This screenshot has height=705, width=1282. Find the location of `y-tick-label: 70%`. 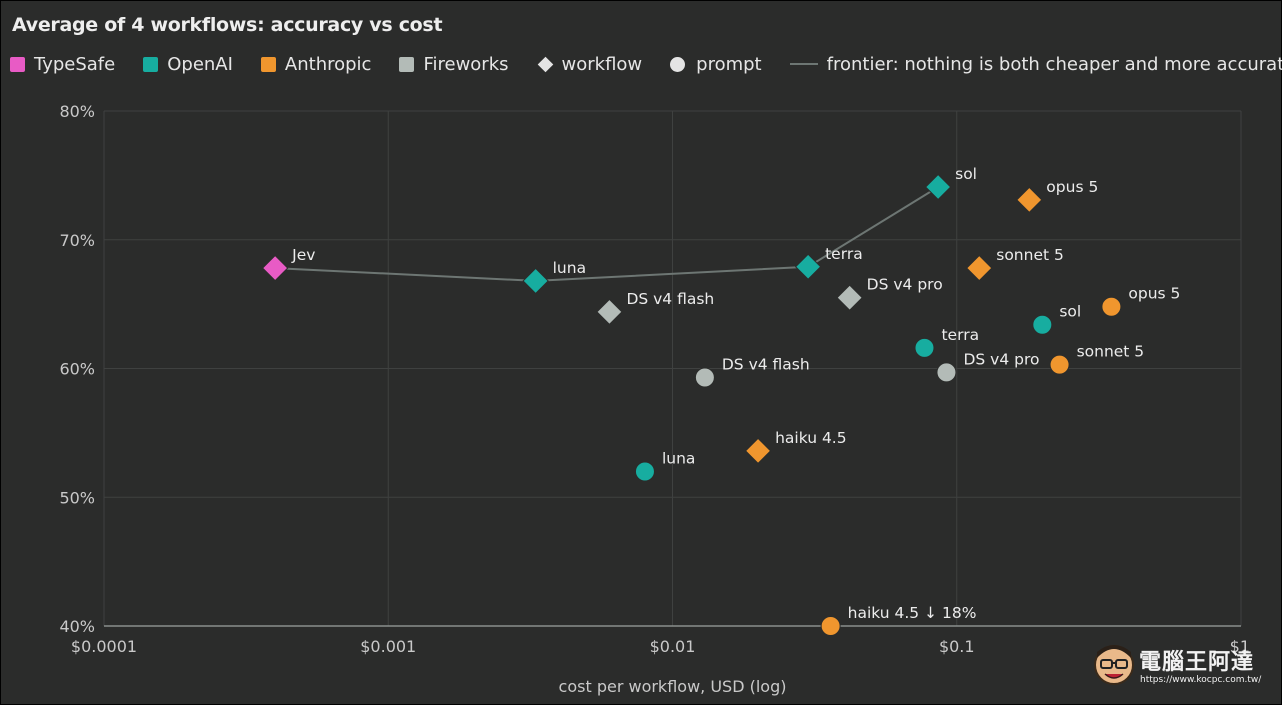

y-tick-label: 70% is located at coordinates (77, 240).